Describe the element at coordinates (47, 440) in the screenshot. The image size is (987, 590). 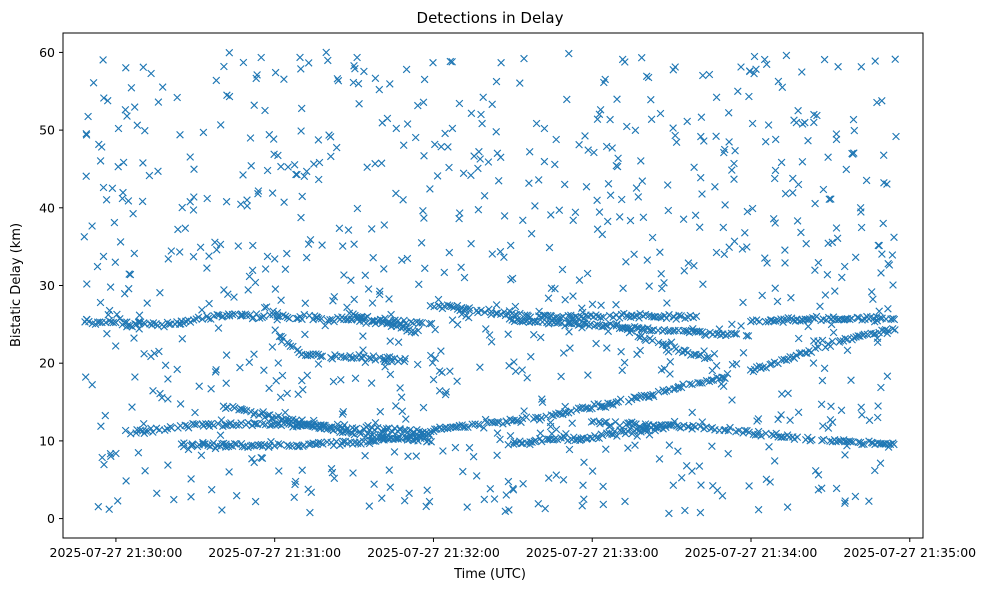
I see `y-tick-label: 10` at that location.